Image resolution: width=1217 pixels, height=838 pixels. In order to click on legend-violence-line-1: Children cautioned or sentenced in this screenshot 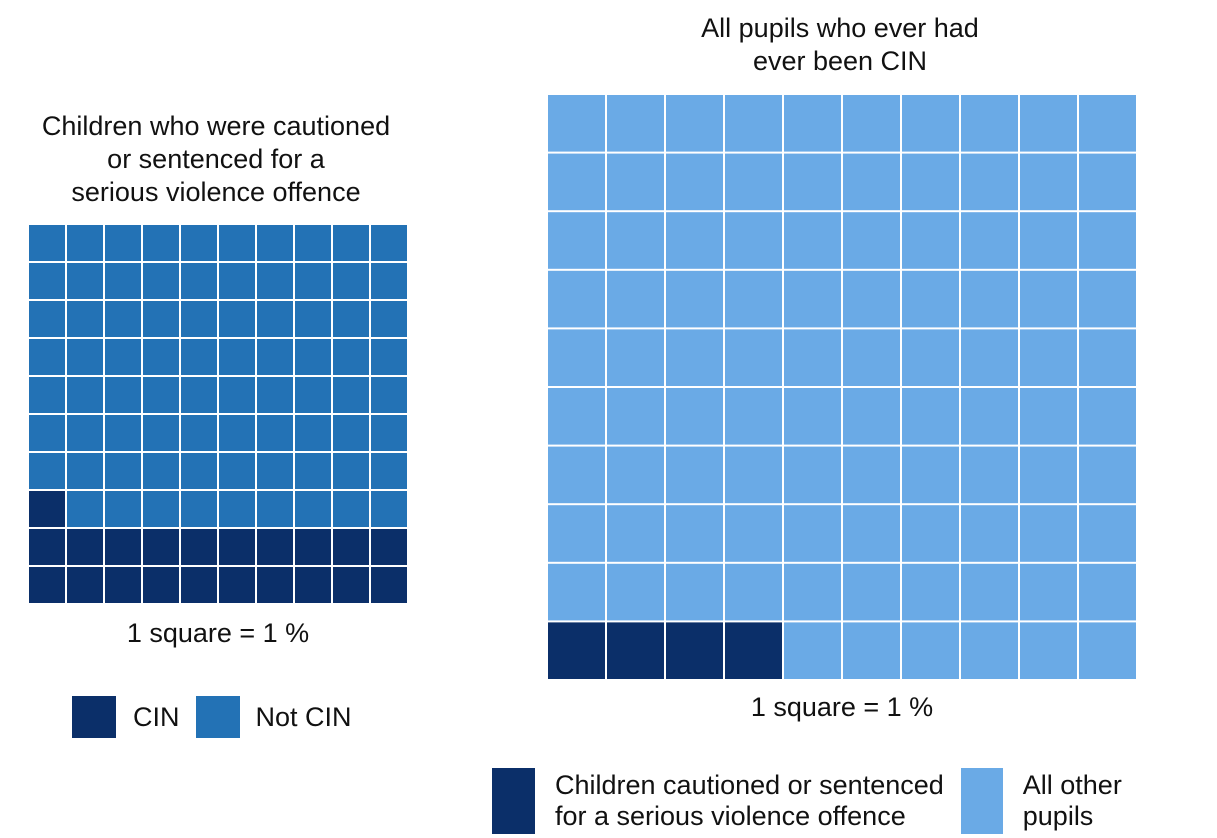, I will do `click(749, 785)`.